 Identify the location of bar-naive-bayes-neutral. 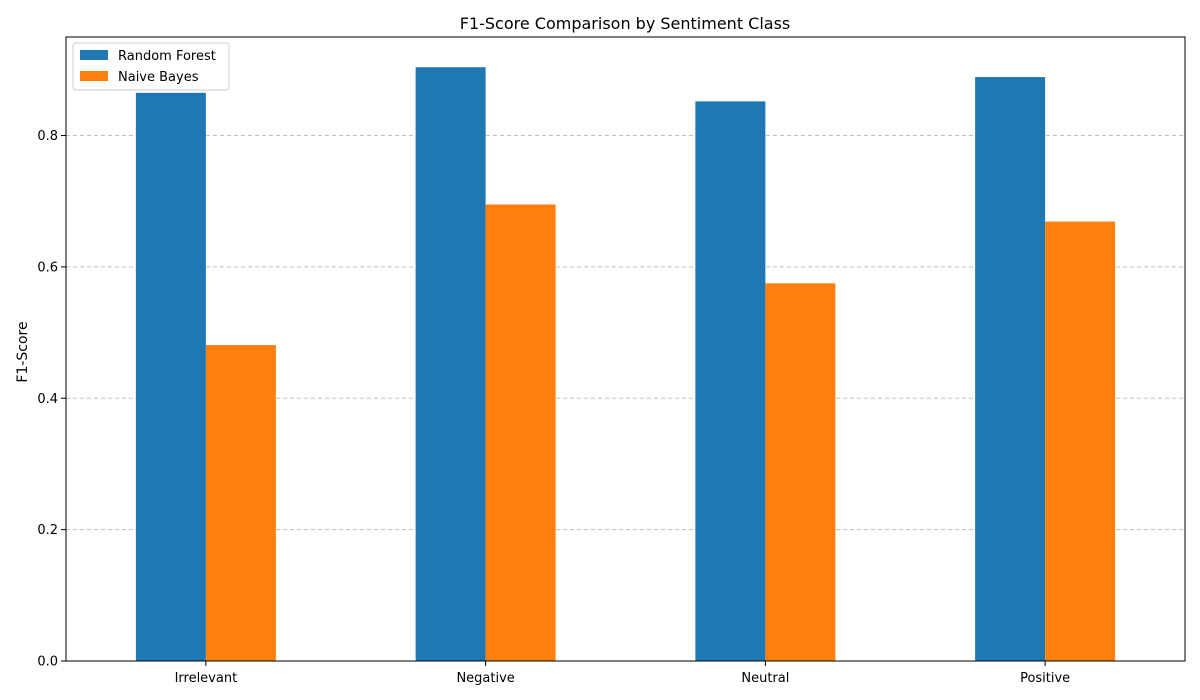
(800, 472).